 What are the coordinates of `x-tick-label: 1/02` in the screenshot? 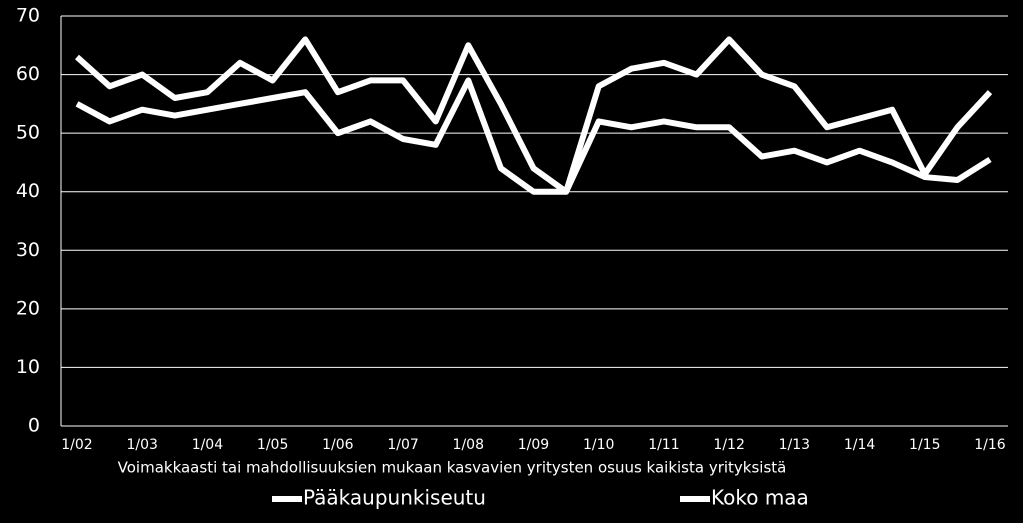 It's located at (76, 445).